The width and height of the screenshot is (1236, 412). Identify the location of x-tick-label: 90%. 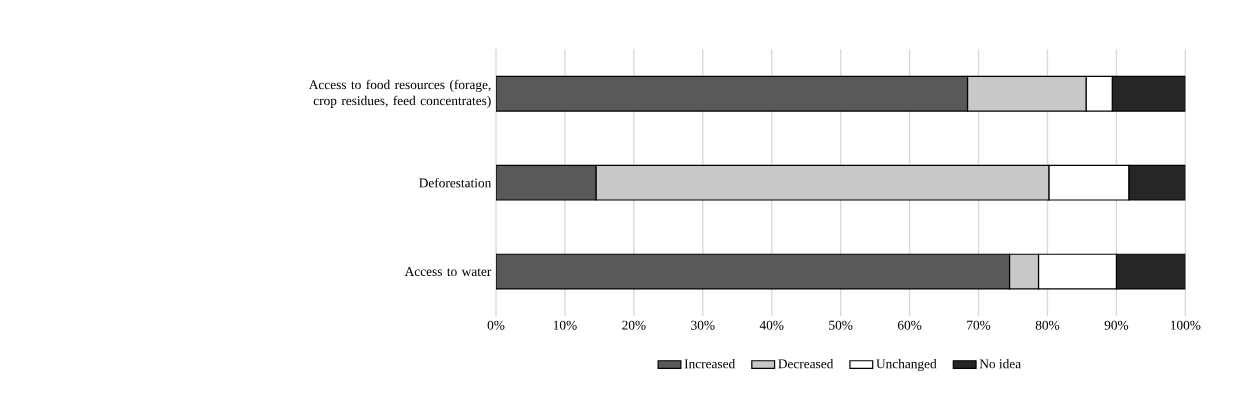
(1116, 325).